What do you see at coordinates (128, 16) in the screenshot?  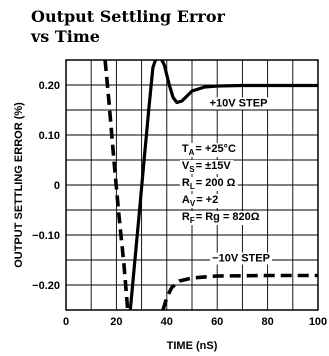 I see `chart-title-line-1: Output Settling Error` at bounding box center [128, 16].